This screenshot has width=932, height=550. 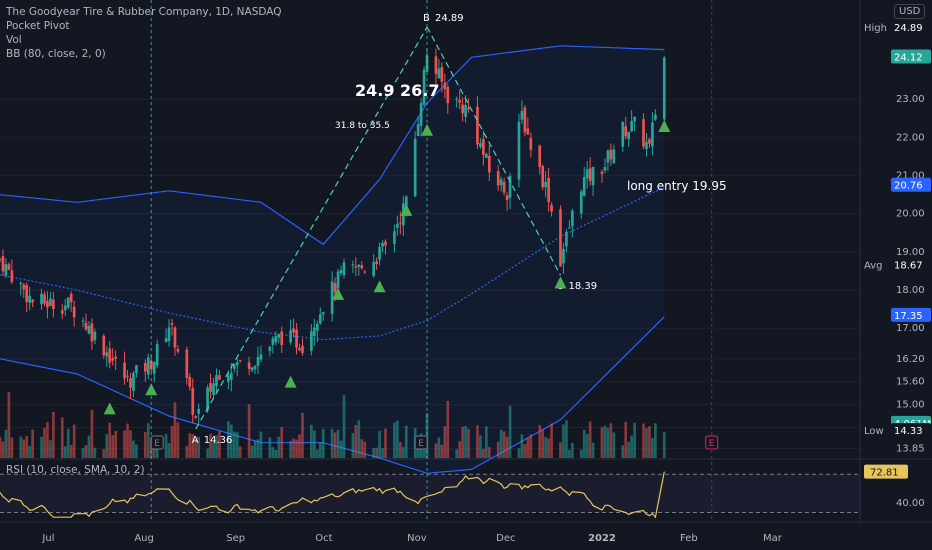 What do you see at coordinates (874, 431) in the screenshot?
I see `price-tag-label: Low` at bounding box center [874, 431].